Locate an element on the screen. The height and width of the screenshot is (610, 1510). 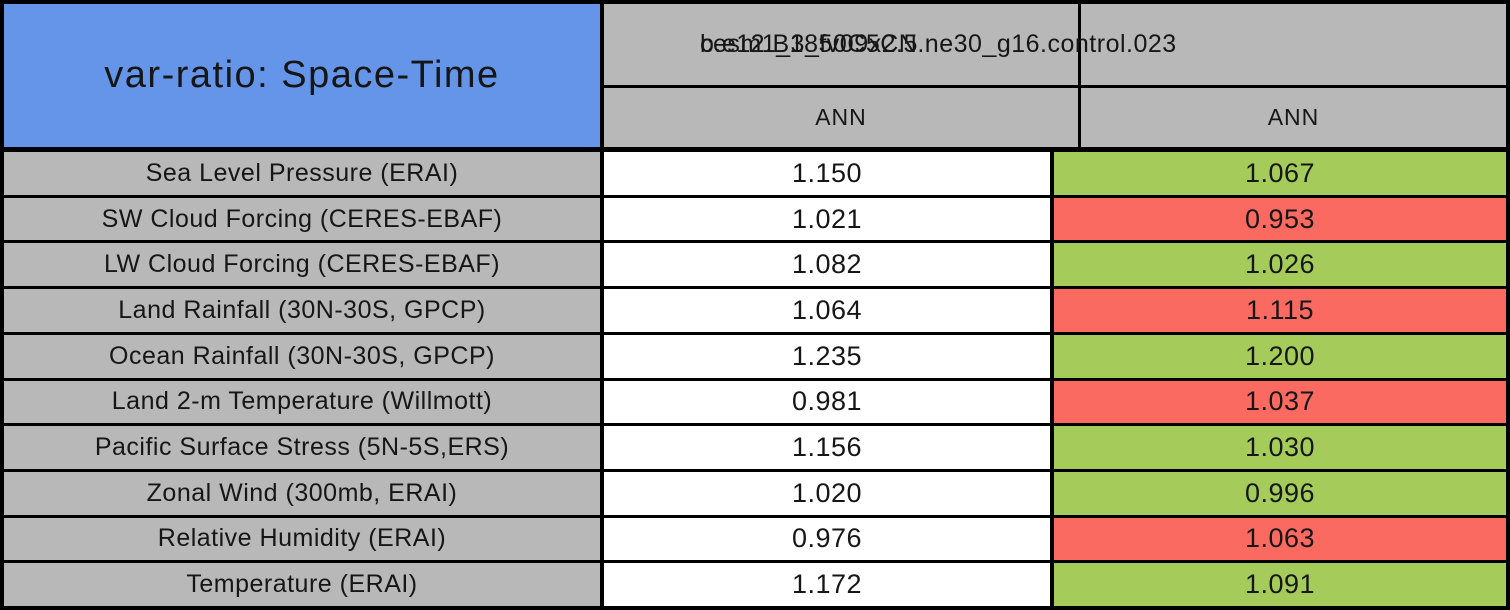
row-label: Temperature (ERAI) is located at coordinates (304, 585).